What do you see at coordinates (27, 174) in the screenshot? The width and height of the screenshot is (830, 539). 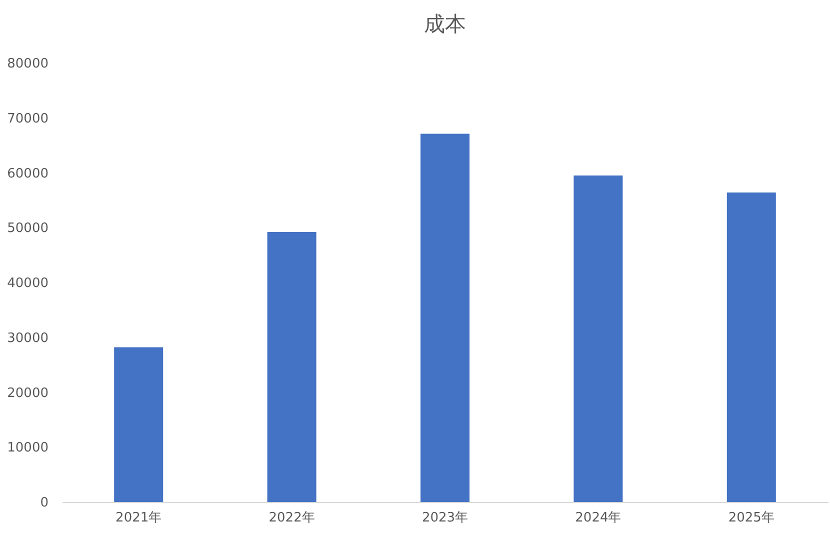 I see `y-tick-label: 60000` at bounding box center [27, 174].